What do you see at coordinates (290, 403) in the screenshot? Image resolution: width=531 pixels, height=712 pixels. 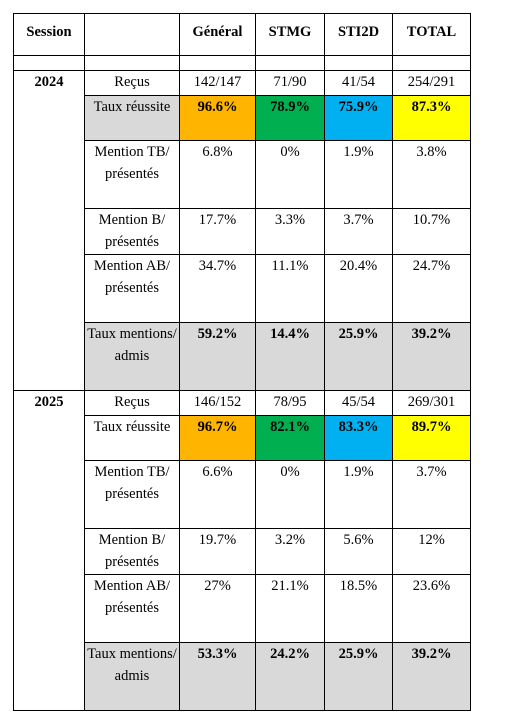 I see `cell-stmg: 78/95` at bounding box center [290, 403].